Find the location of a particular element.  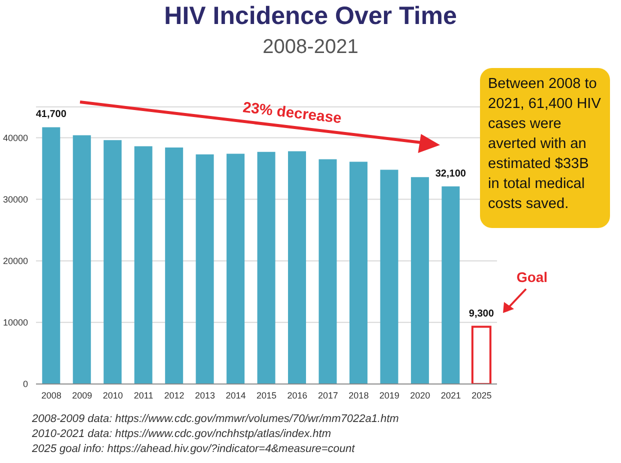

y-tick-label: 40000 is located at coordinates (15, 137).